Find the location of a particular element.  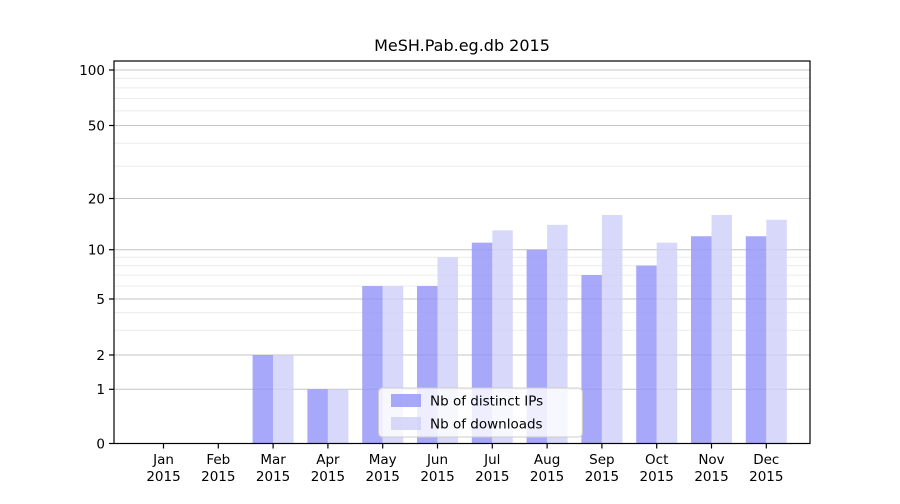

x-tick-label-month-sep: Sep is located at coordinates (601, 460).